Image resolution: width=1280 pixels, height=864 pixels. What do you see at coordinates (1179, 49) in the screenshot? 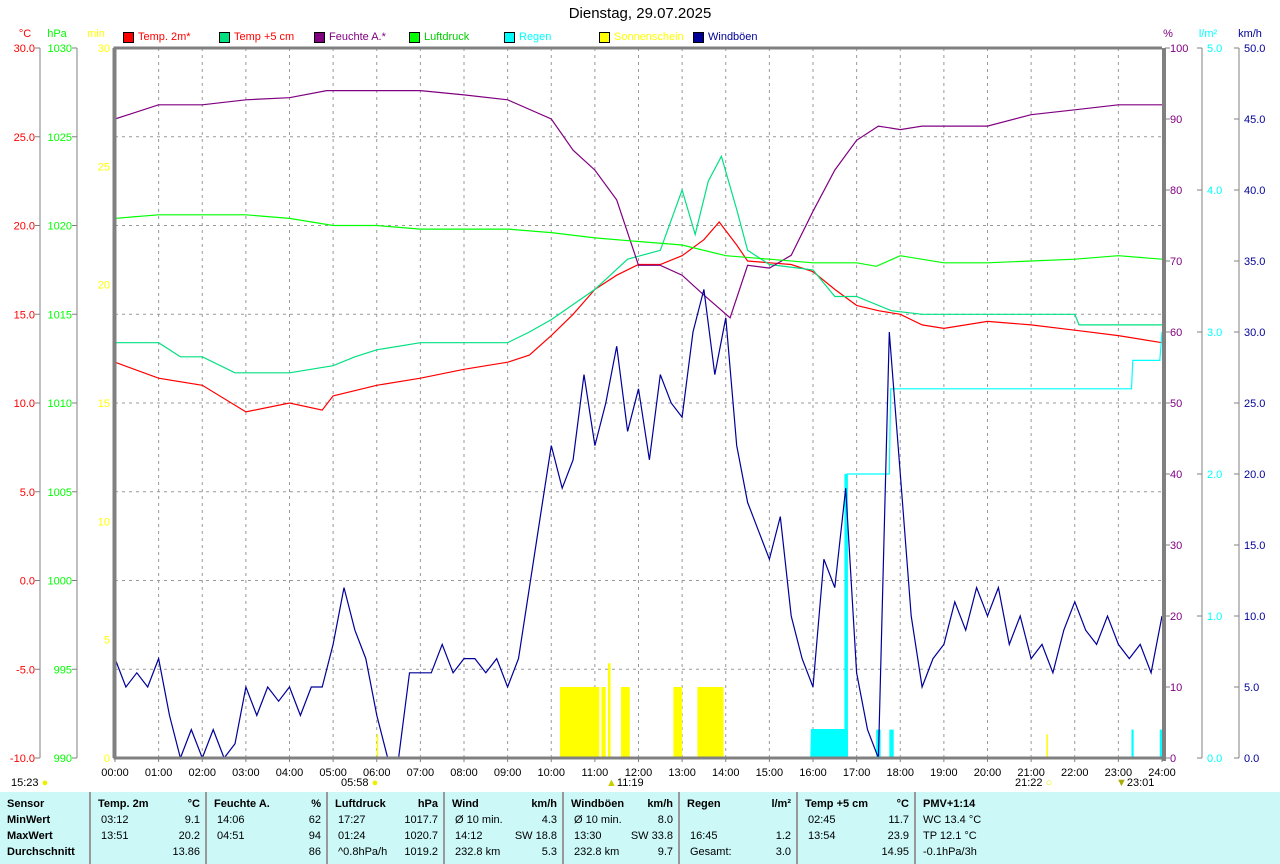
I see `humidity-axis-tick-label: 100` at bounding box center [1179, 49].